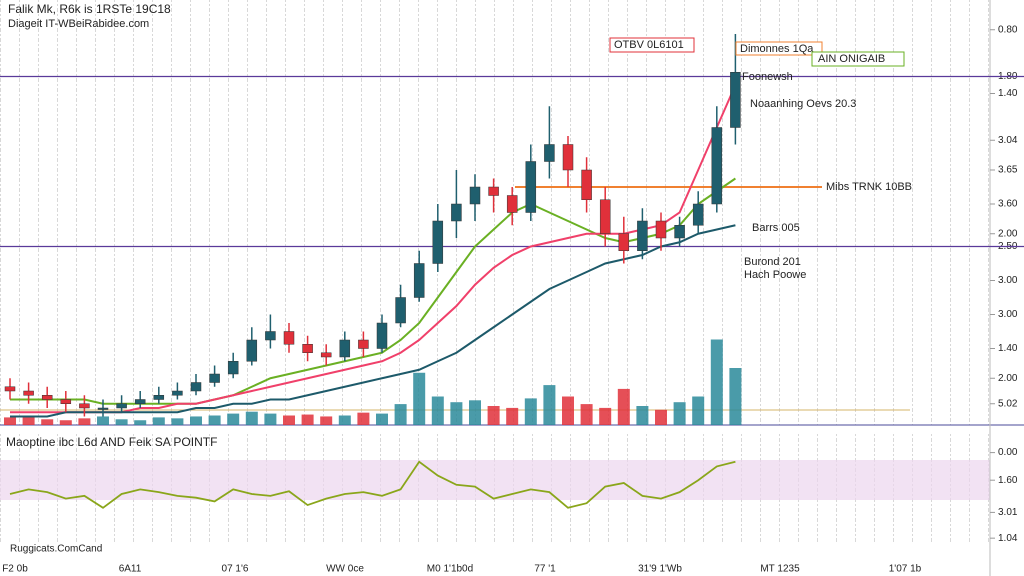  What do you see at coordinates (1008, 512) in the screenshot?
I see `y-tick-label: 3.01` at bounding box center [1008, 512].